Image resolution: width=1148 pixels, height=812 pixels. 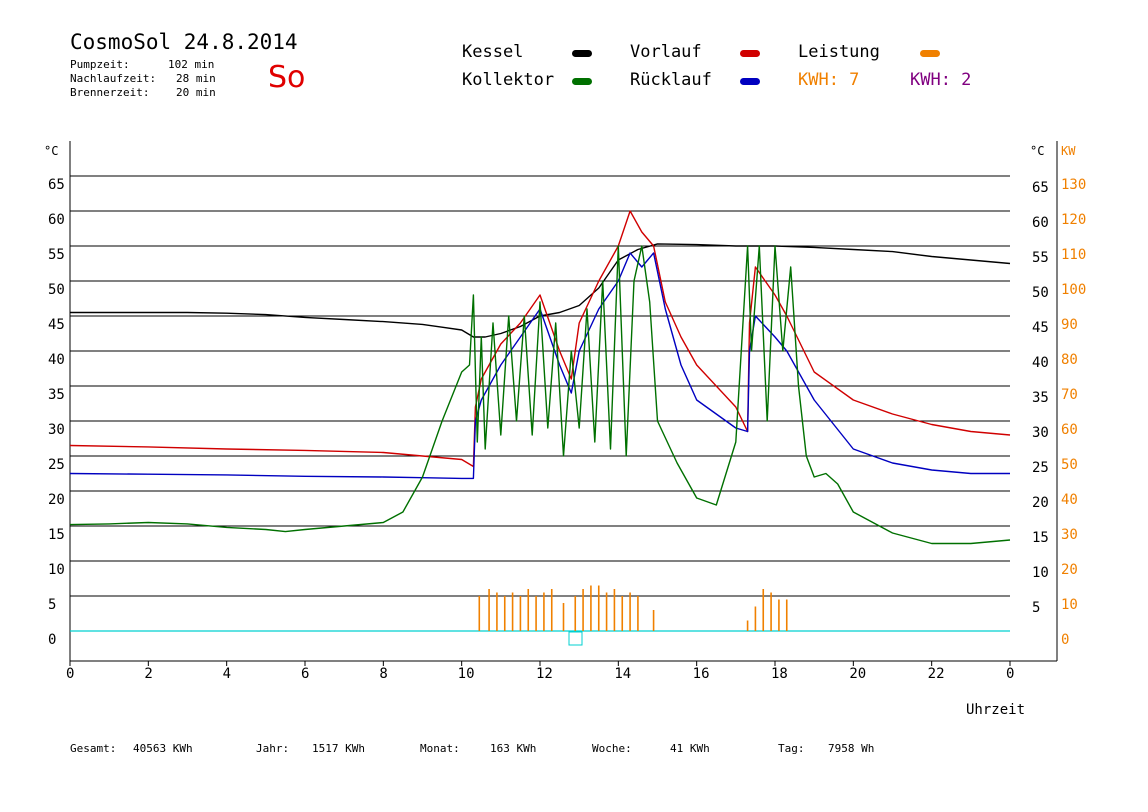 I want to click on footer-monat-value: 163 KWh, so click(x=513, y=748).